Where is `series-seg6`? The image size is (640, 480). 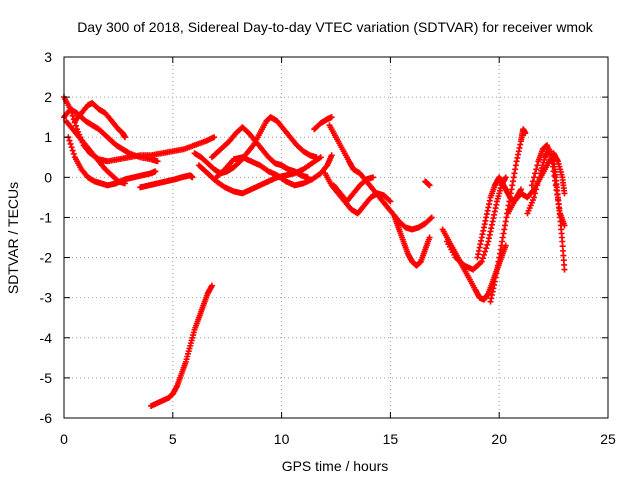 series-seg6 is located at coordinates (166, 181).